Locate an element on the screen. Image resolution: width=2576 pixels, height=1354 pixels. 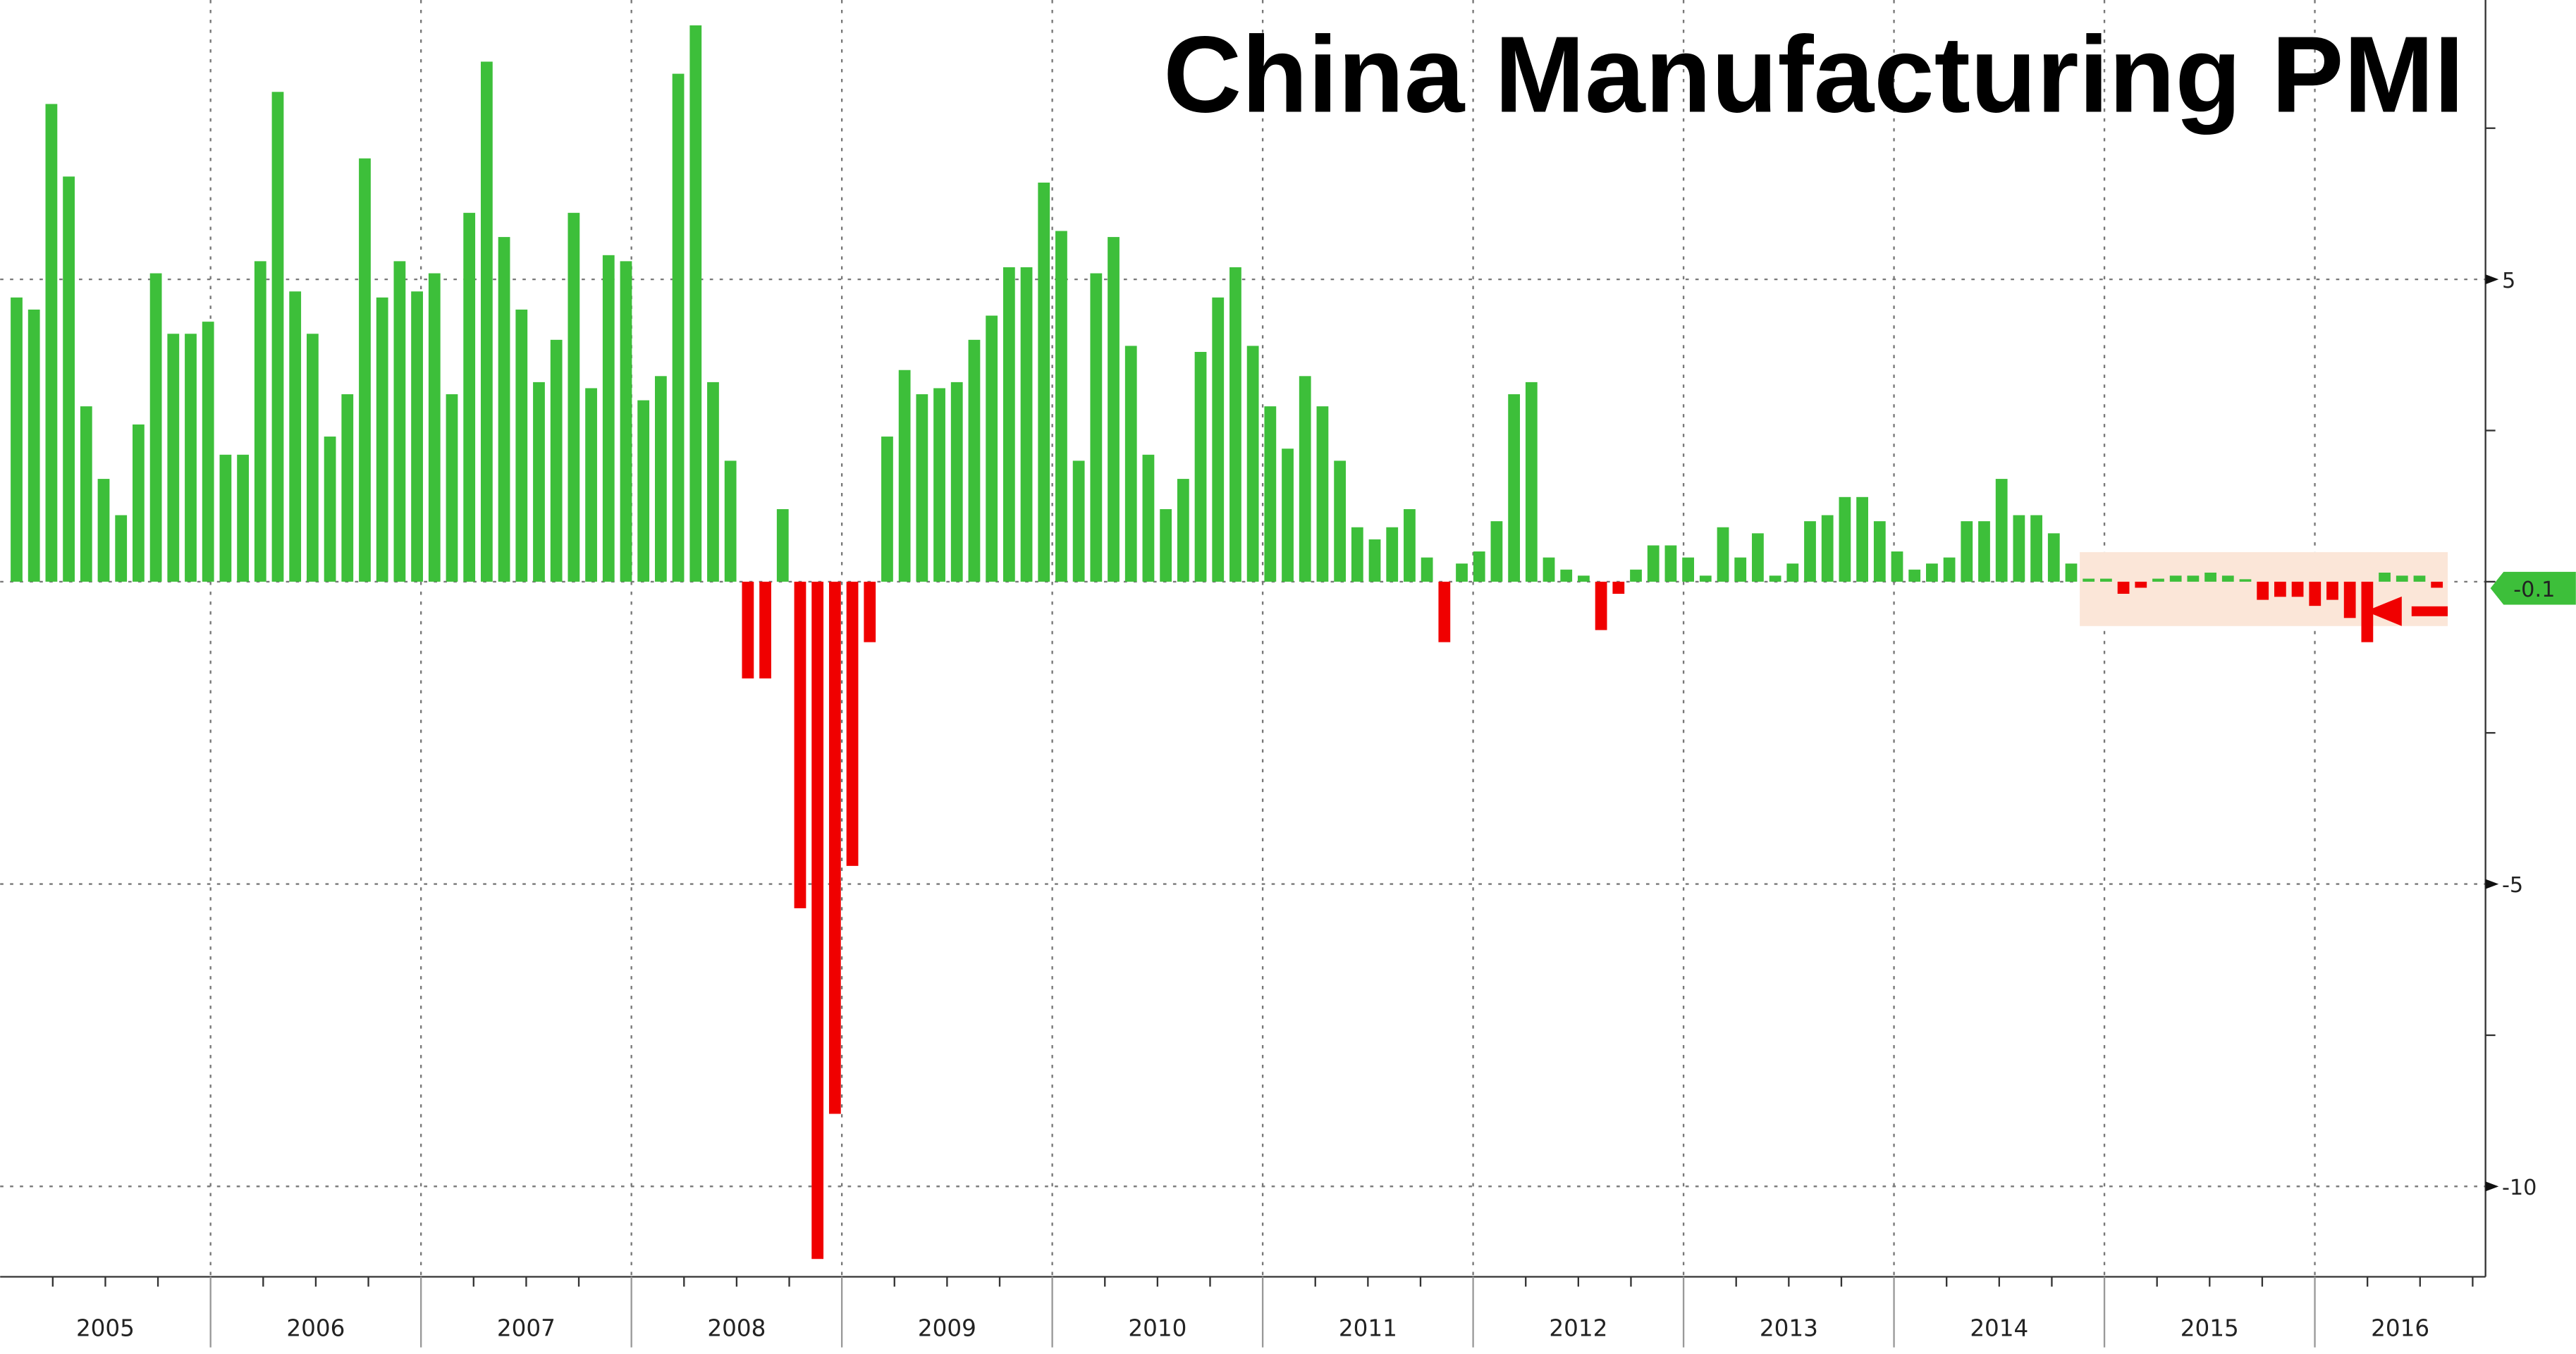
year-label: 2007 is located at coordinates (526, 1328).